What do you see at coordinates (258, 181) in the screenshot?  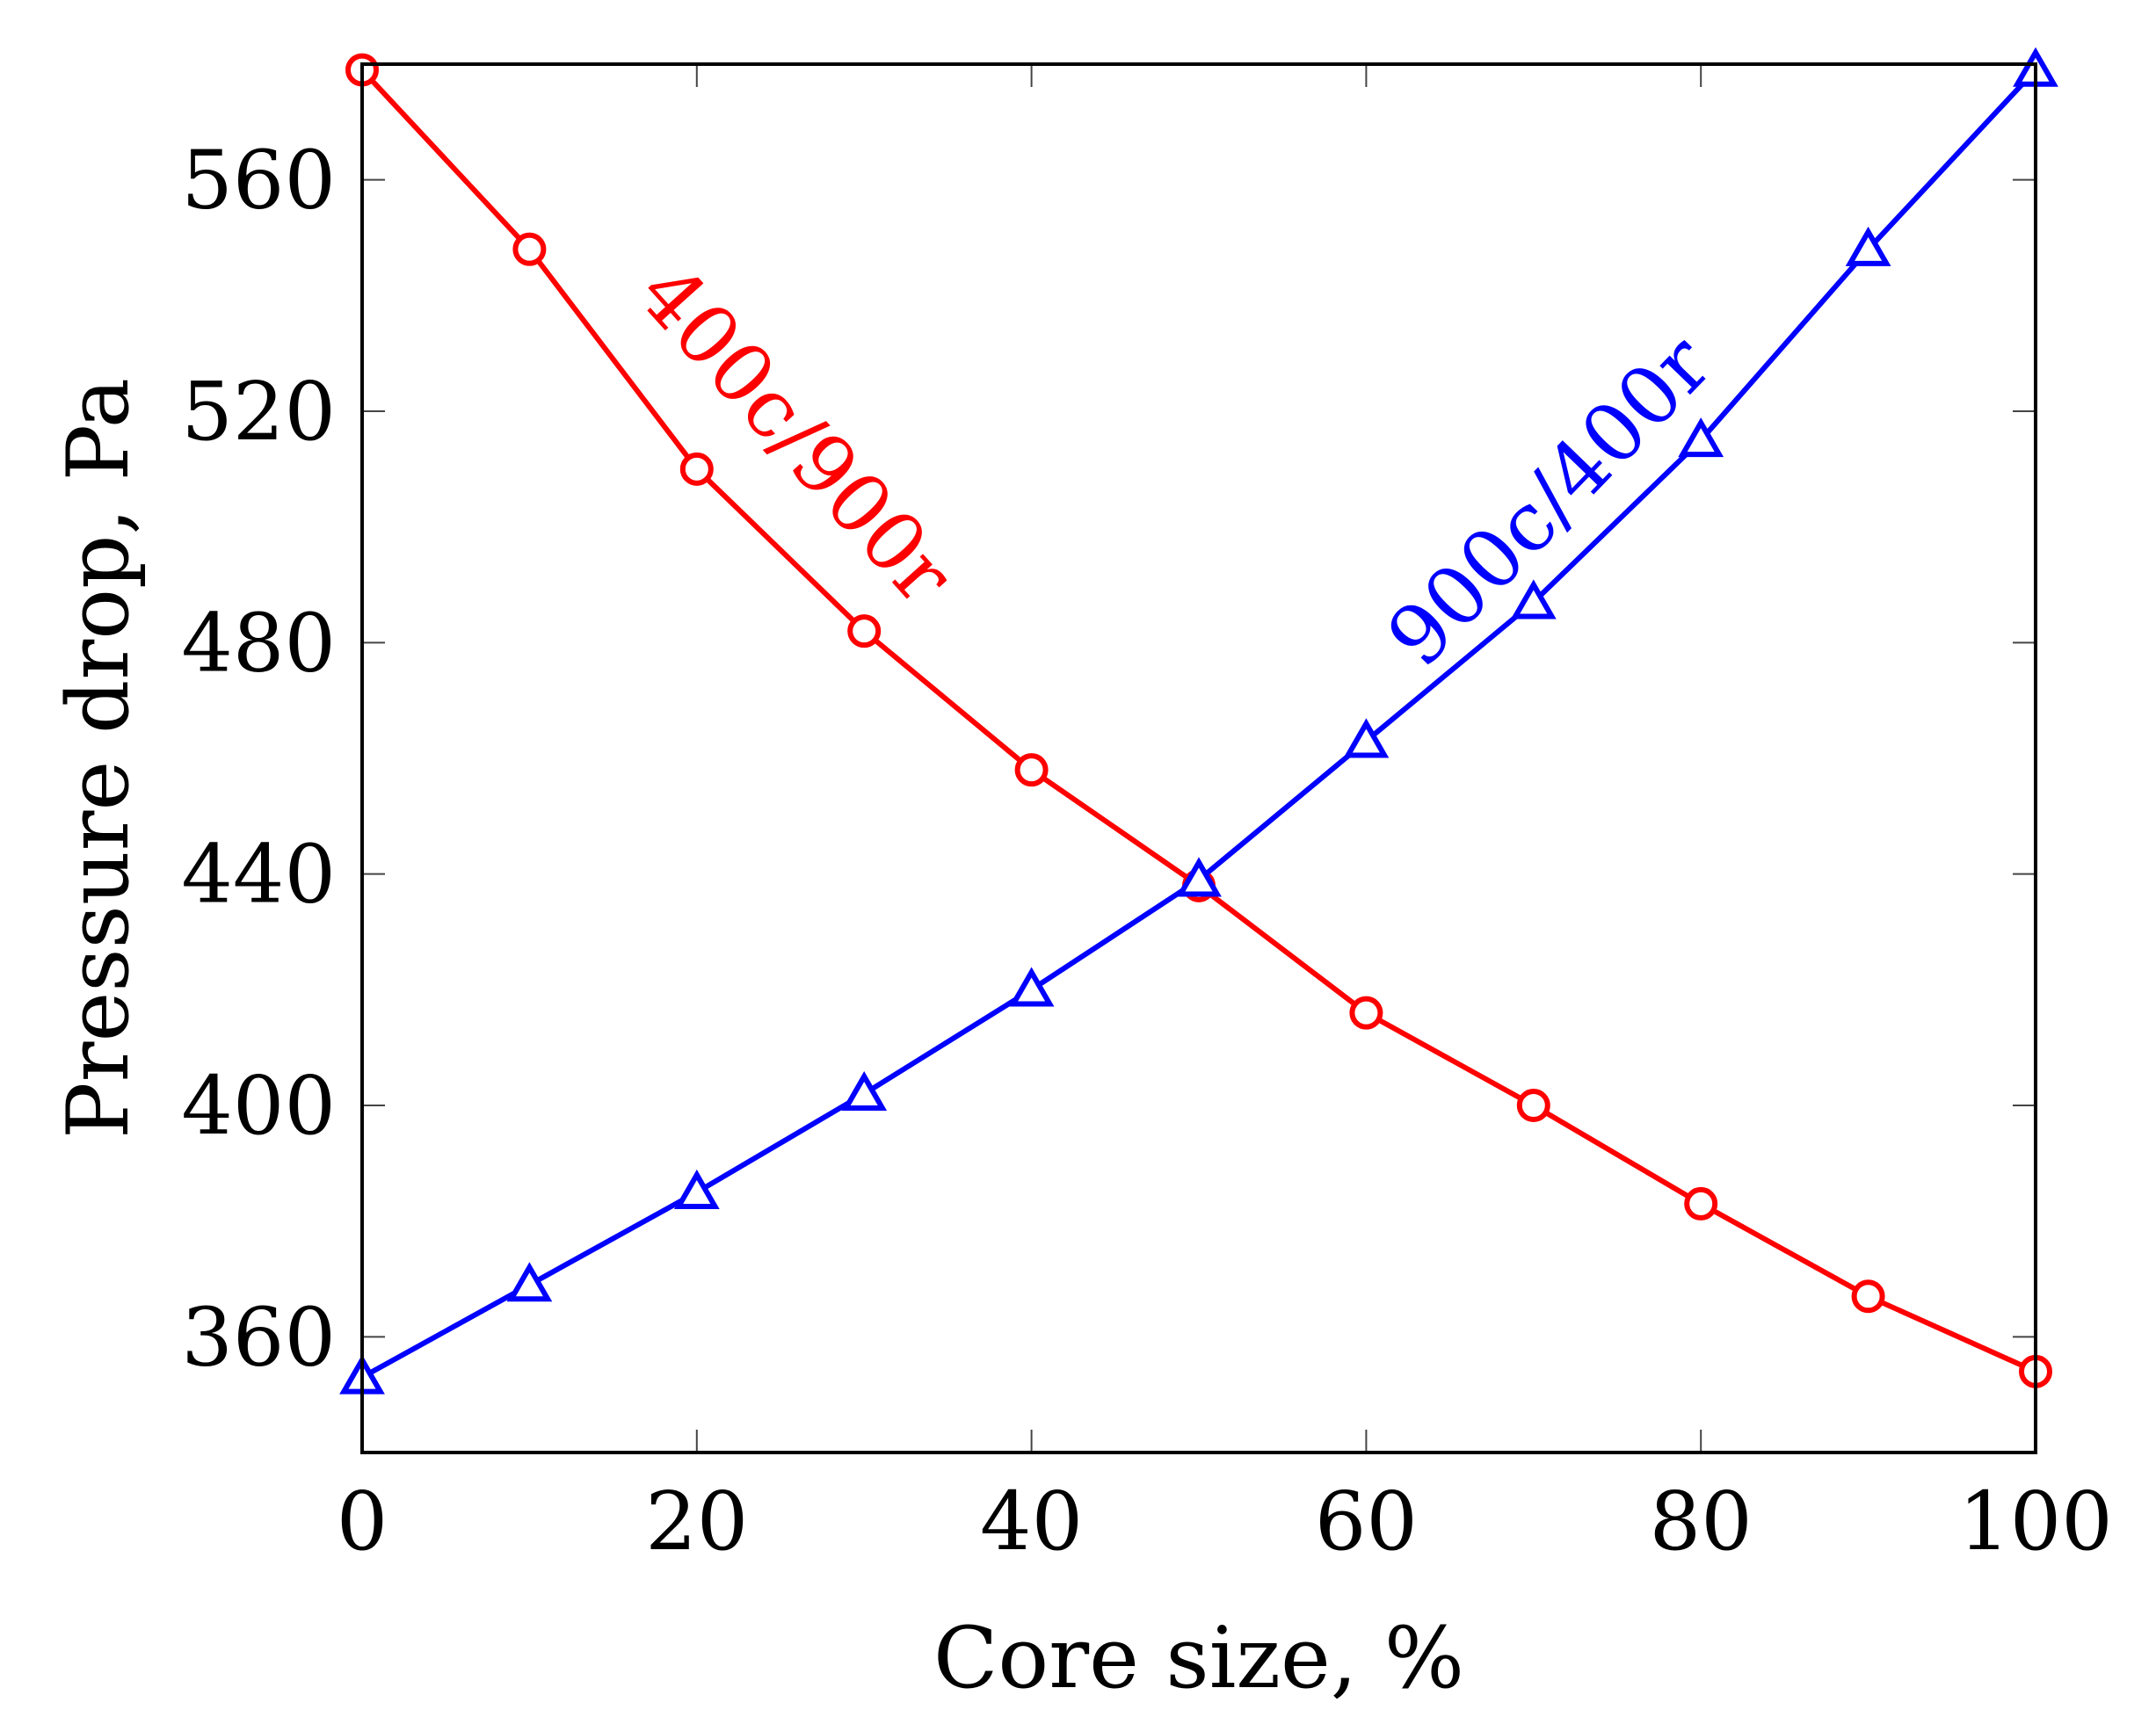 I see `y-tick-label: 560` at bounding box center [258, 181].